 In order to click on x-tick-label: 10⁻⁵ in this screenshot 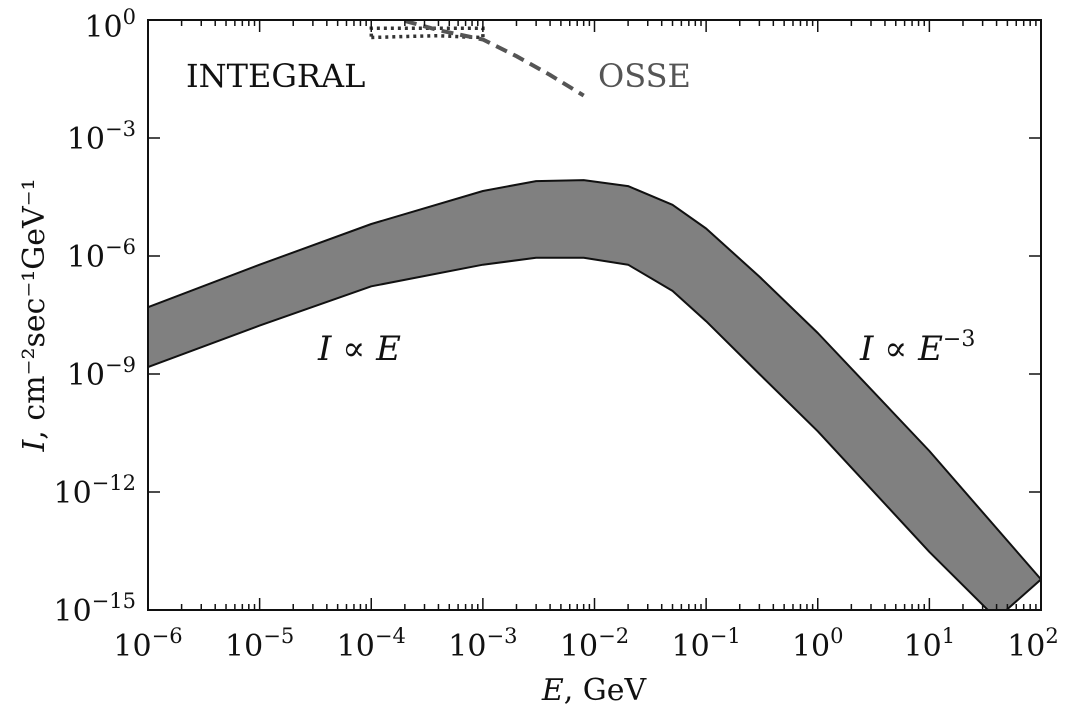, I will do `click(259, 644)`.